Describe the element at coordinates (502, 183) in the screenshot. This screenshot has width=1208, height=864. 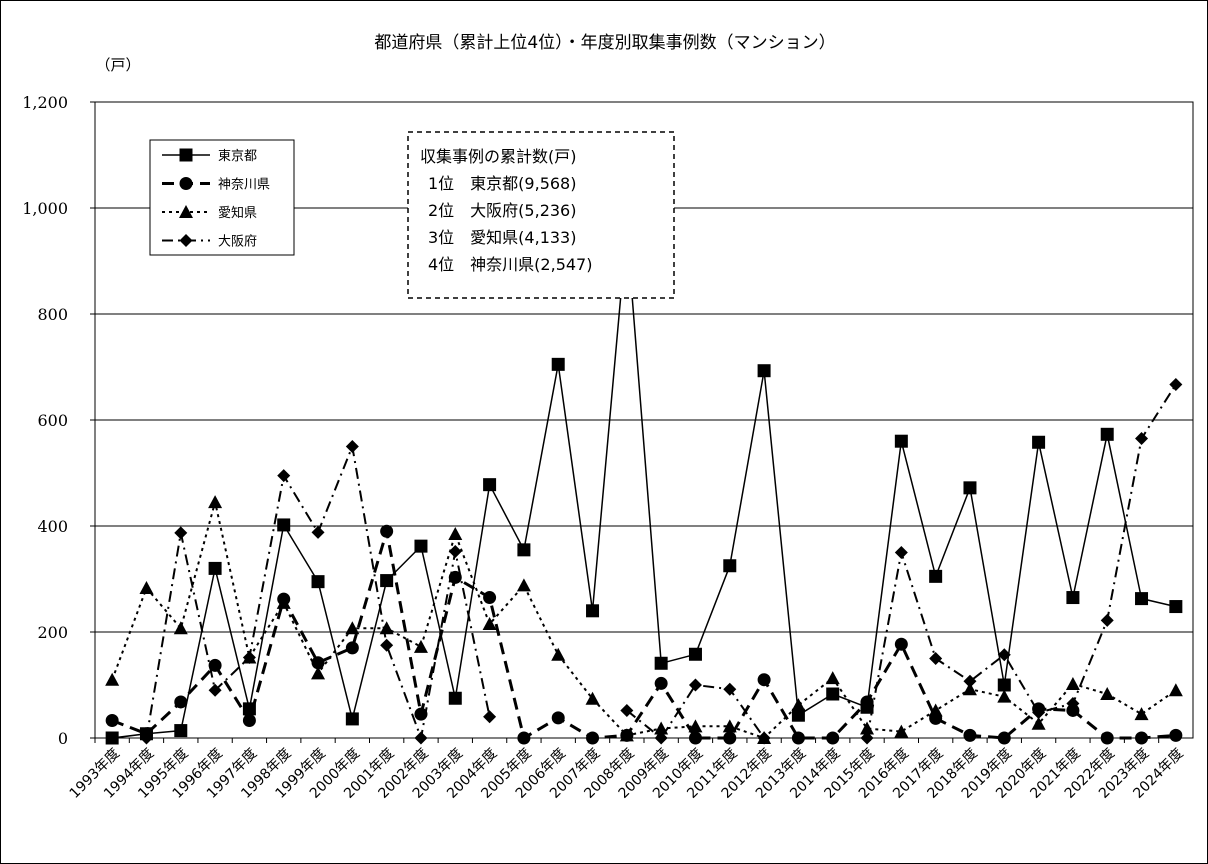
I see `note-line: 1位 東京都(9,568)` at that location.